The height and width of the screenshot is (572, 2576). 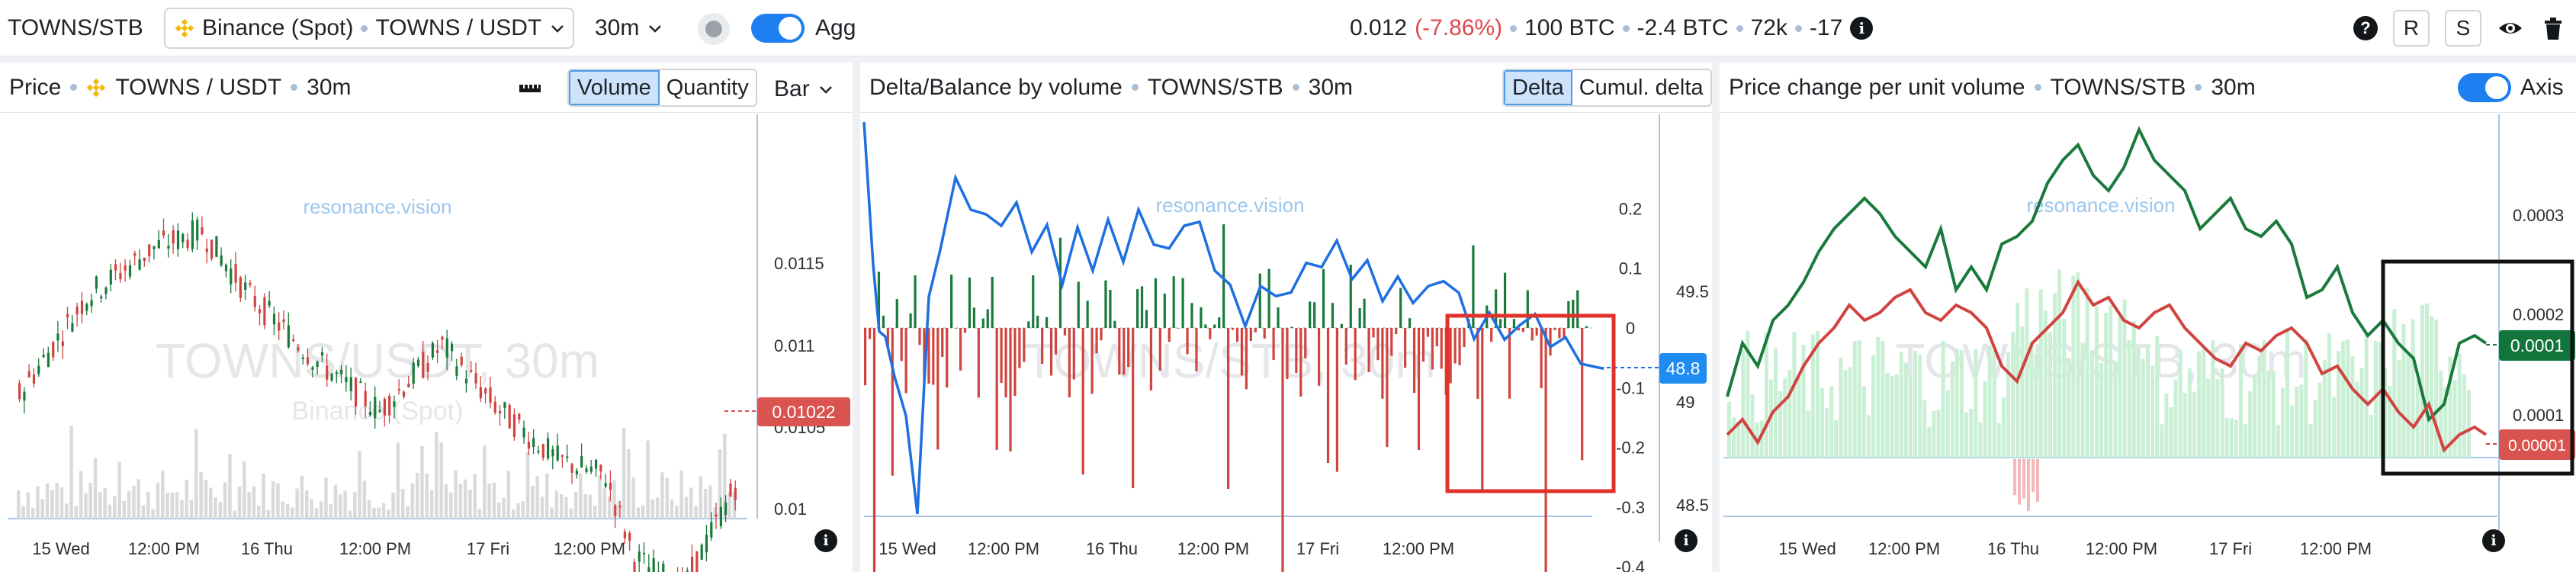 I want to click on trash-icon, so click(x=2553, y=28).